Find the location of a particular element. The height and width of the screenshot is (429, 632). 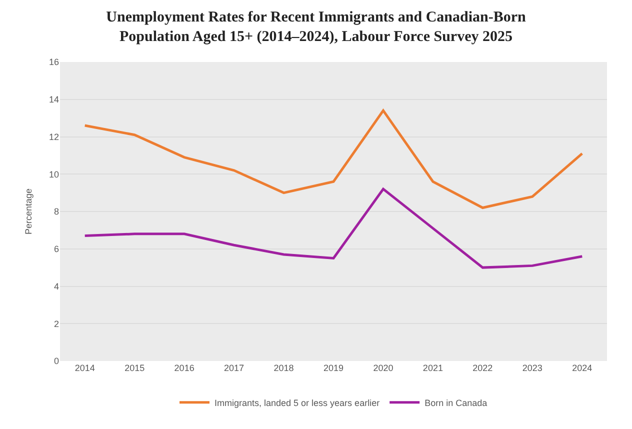

x-tick-label: 2020 is located at coordinates (383, 368).